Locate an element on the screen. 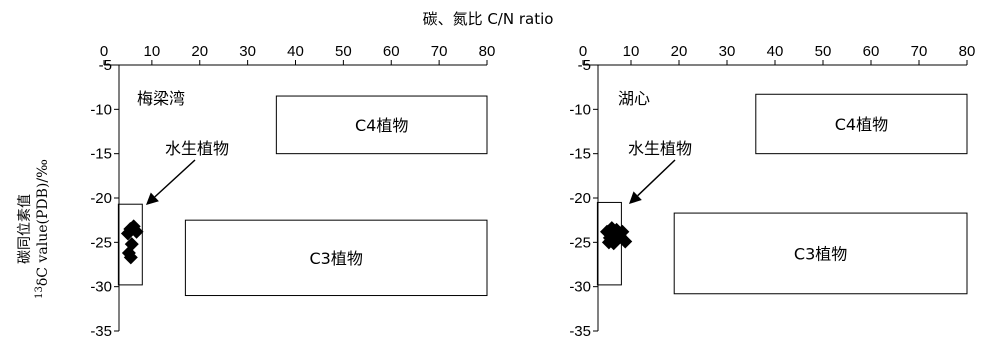 Image resolution: width=985 pixels, height=342 pixels. shared-y-axis-label: 碳同位素值 13δC value(PDB)/‰ is located at coordinates (34, 229).